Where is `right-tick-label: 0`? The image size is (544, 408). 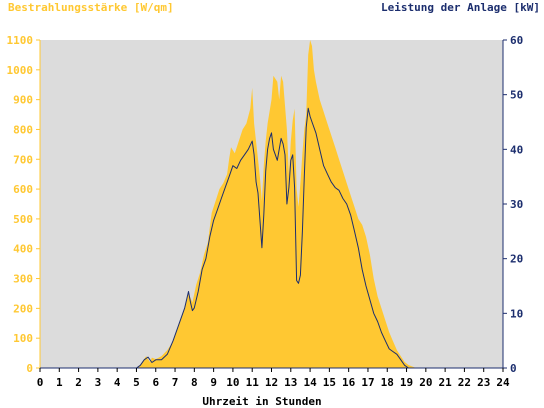 right-tick-label: 0 is located at coordinates (513, 368).